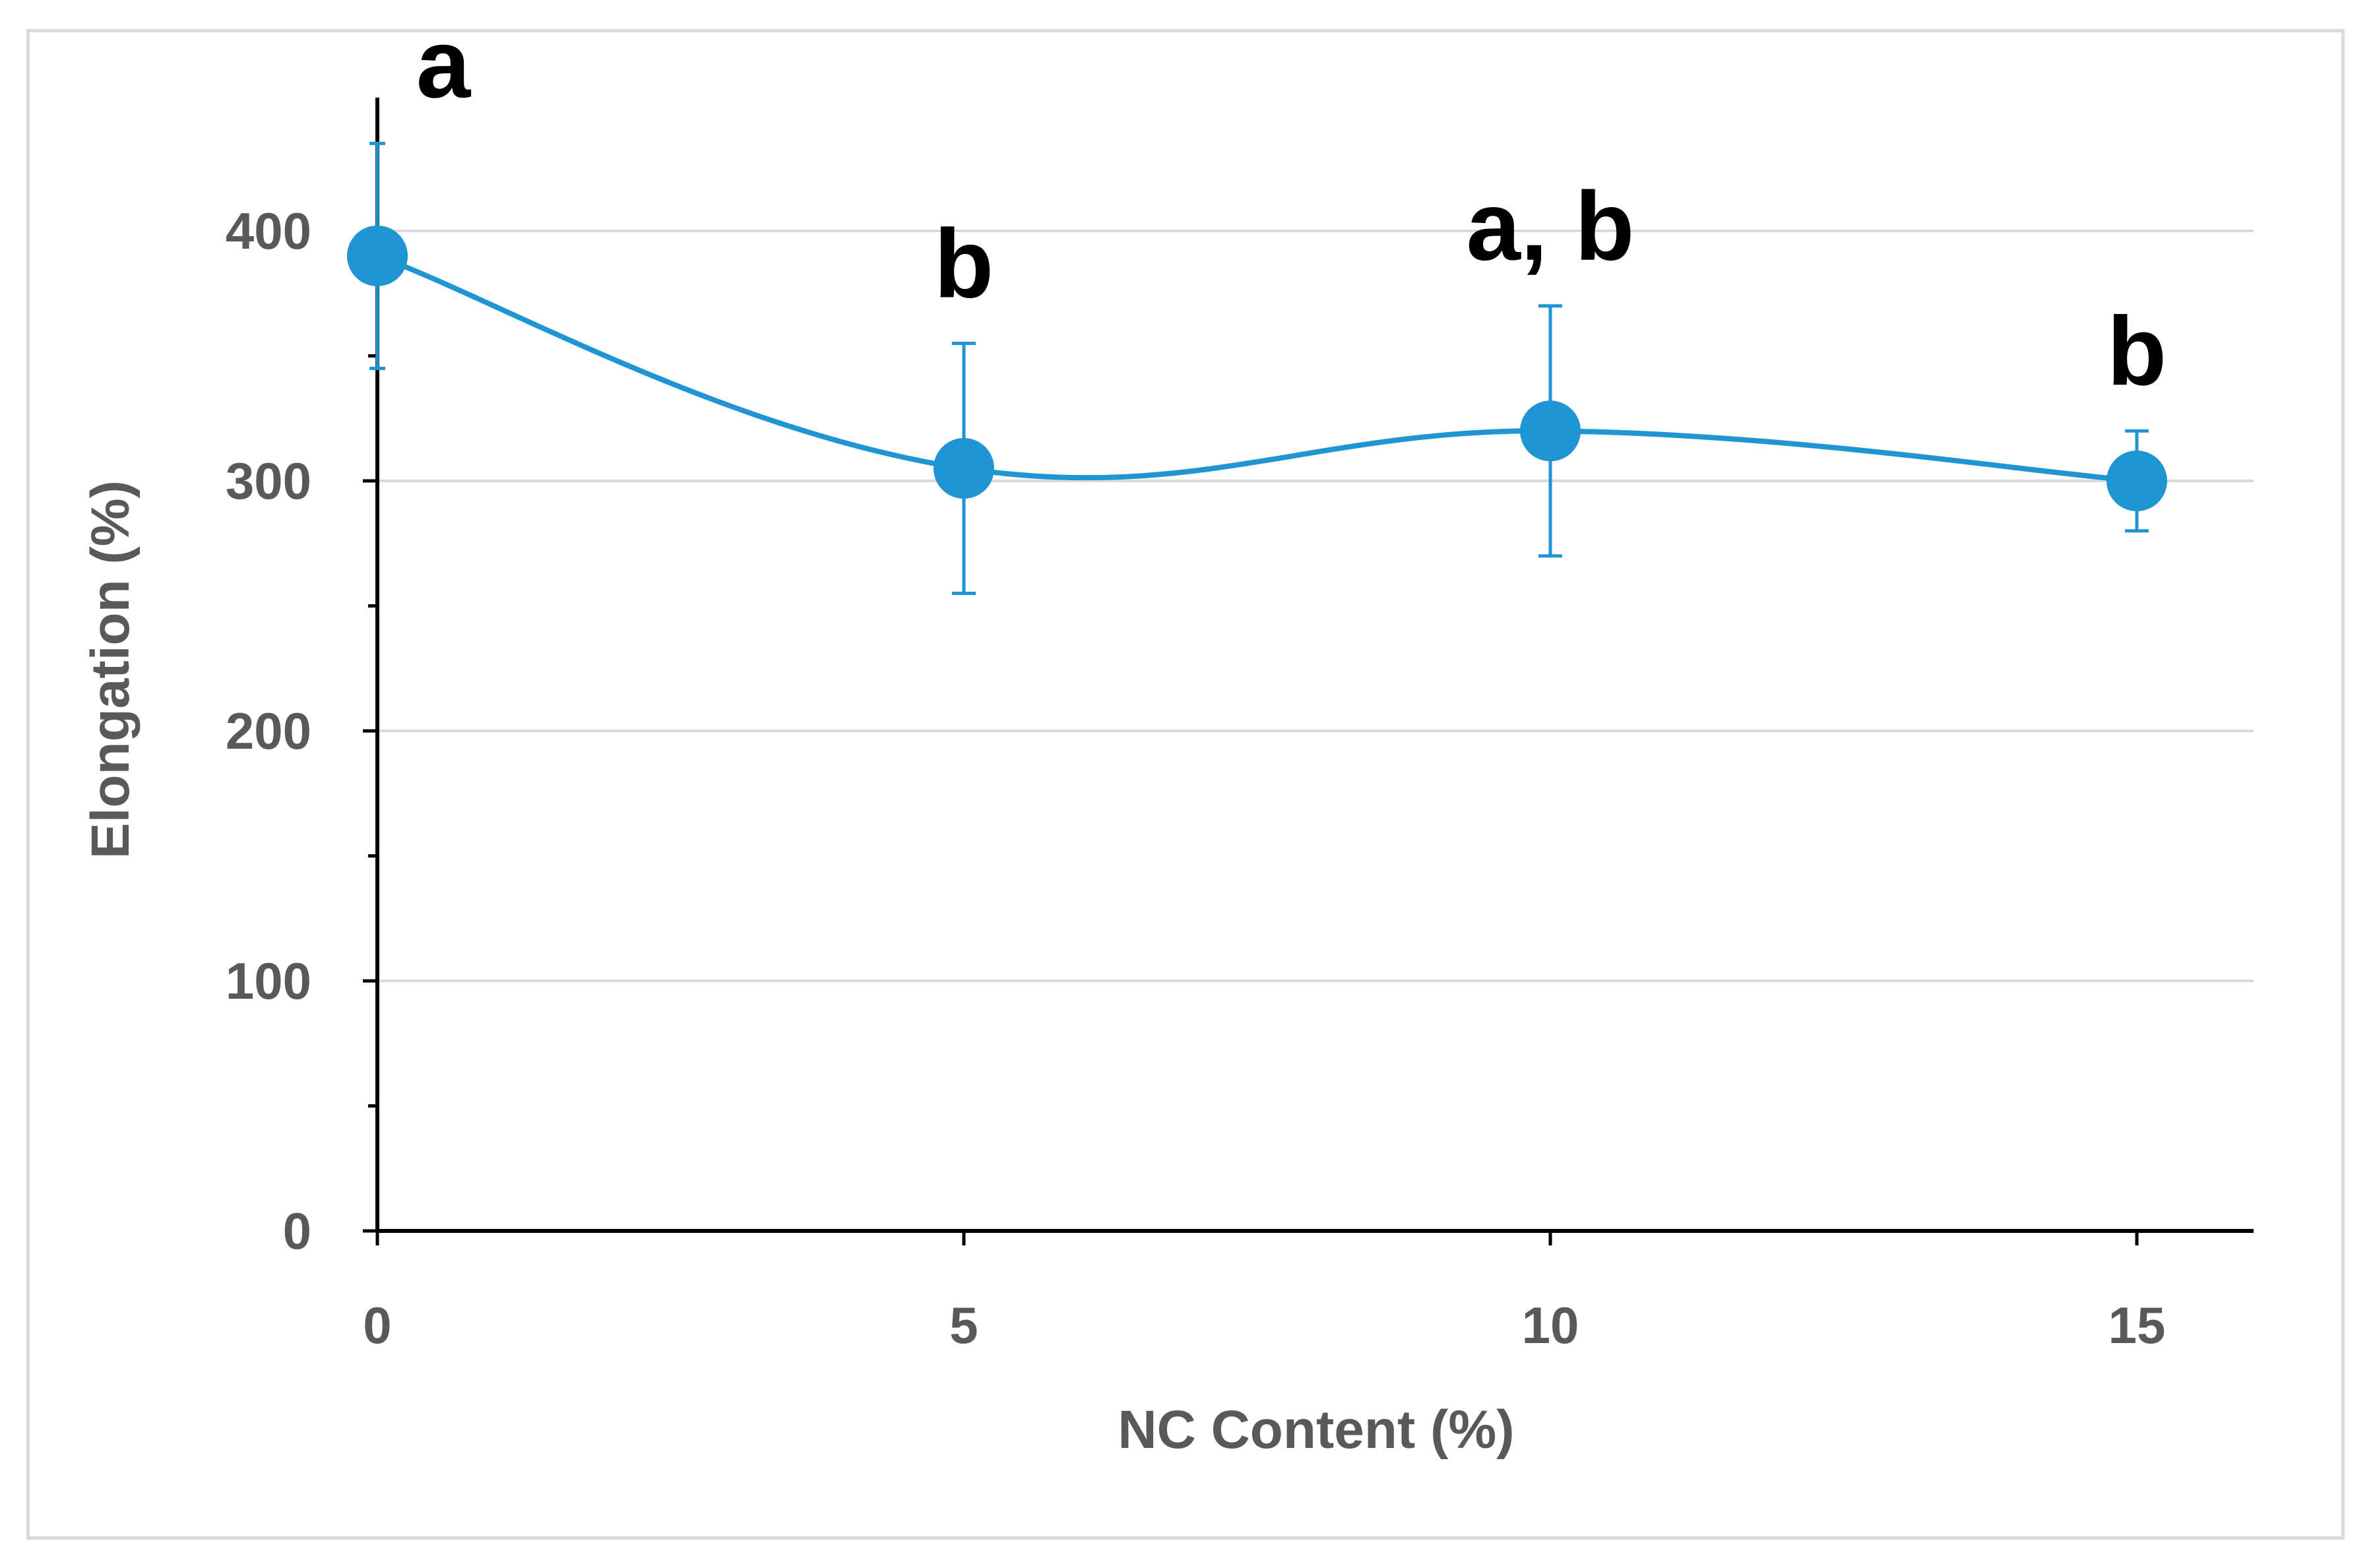 The height and width of the screenshot is (1568, 2373). What do you see at coordinates (444, 63) in the screenshot?
I see `significance-label-0: a` at bounding box center [444, 63].